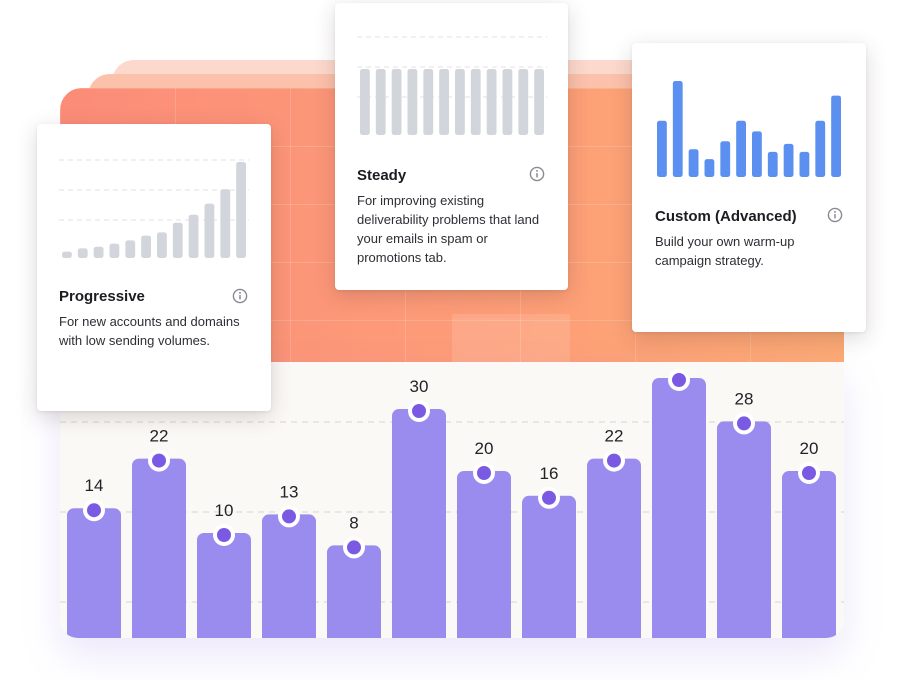 This screenshot has height=680, width=902. What do you see at coordinates (353, 522) in the screenshot?
I see `chart-data-label: 8` at bounding box center [353, 522].